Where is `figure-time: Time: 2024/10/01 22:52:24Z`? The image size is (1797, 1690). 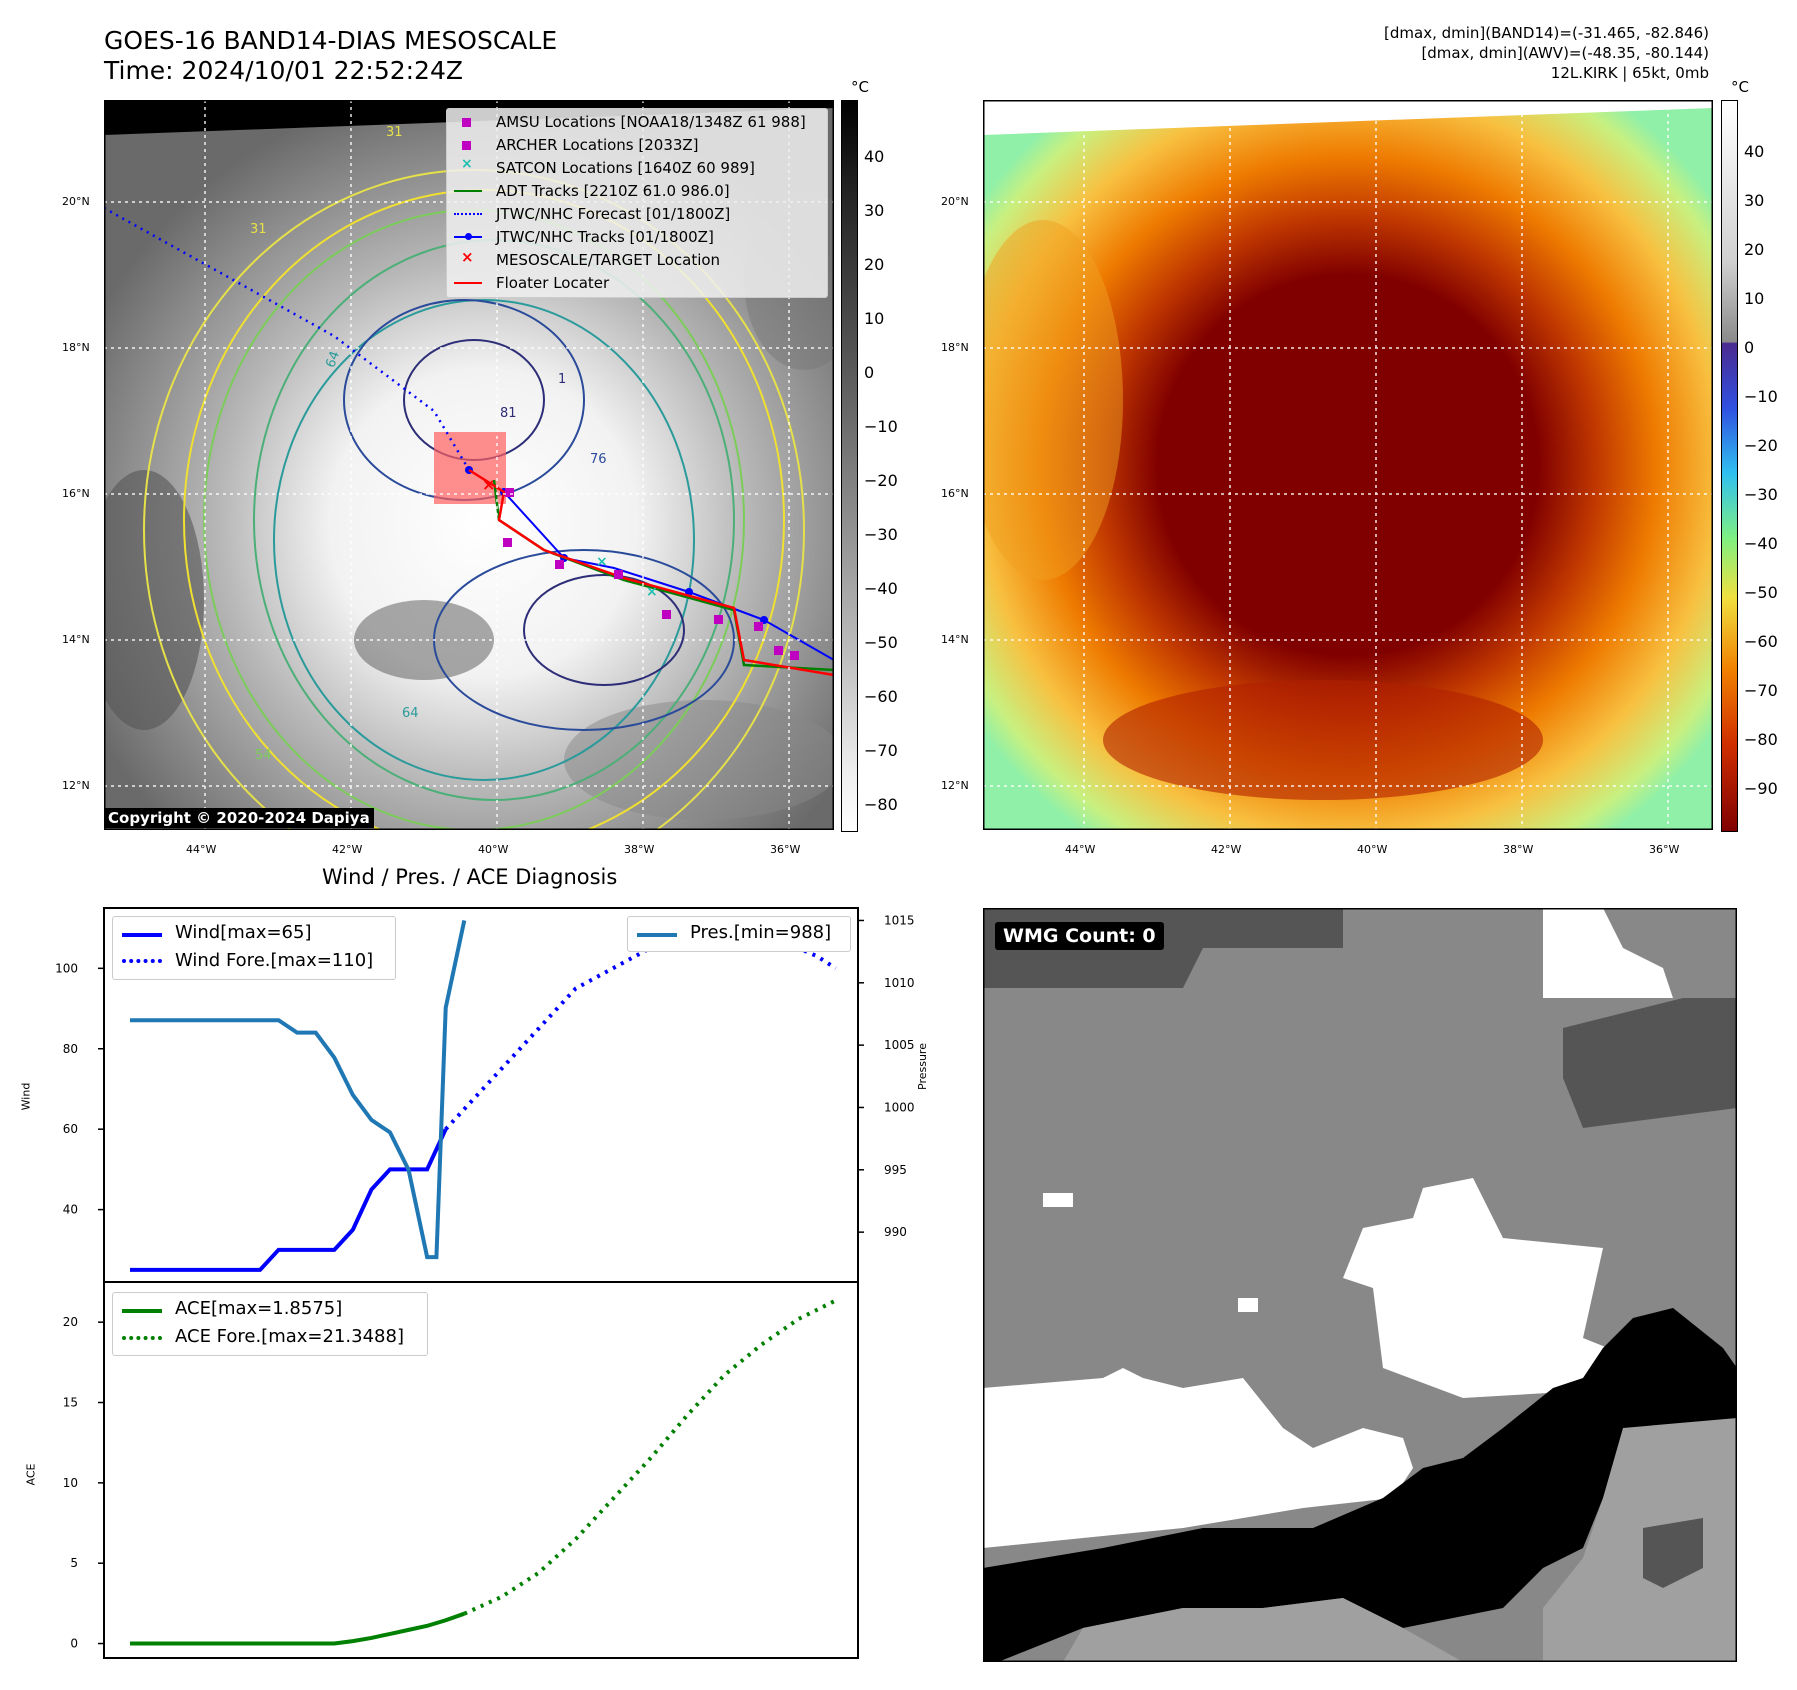
figure-time: Time: 2024/10/01 22:52:24Z is located at coordinates (283, 70).